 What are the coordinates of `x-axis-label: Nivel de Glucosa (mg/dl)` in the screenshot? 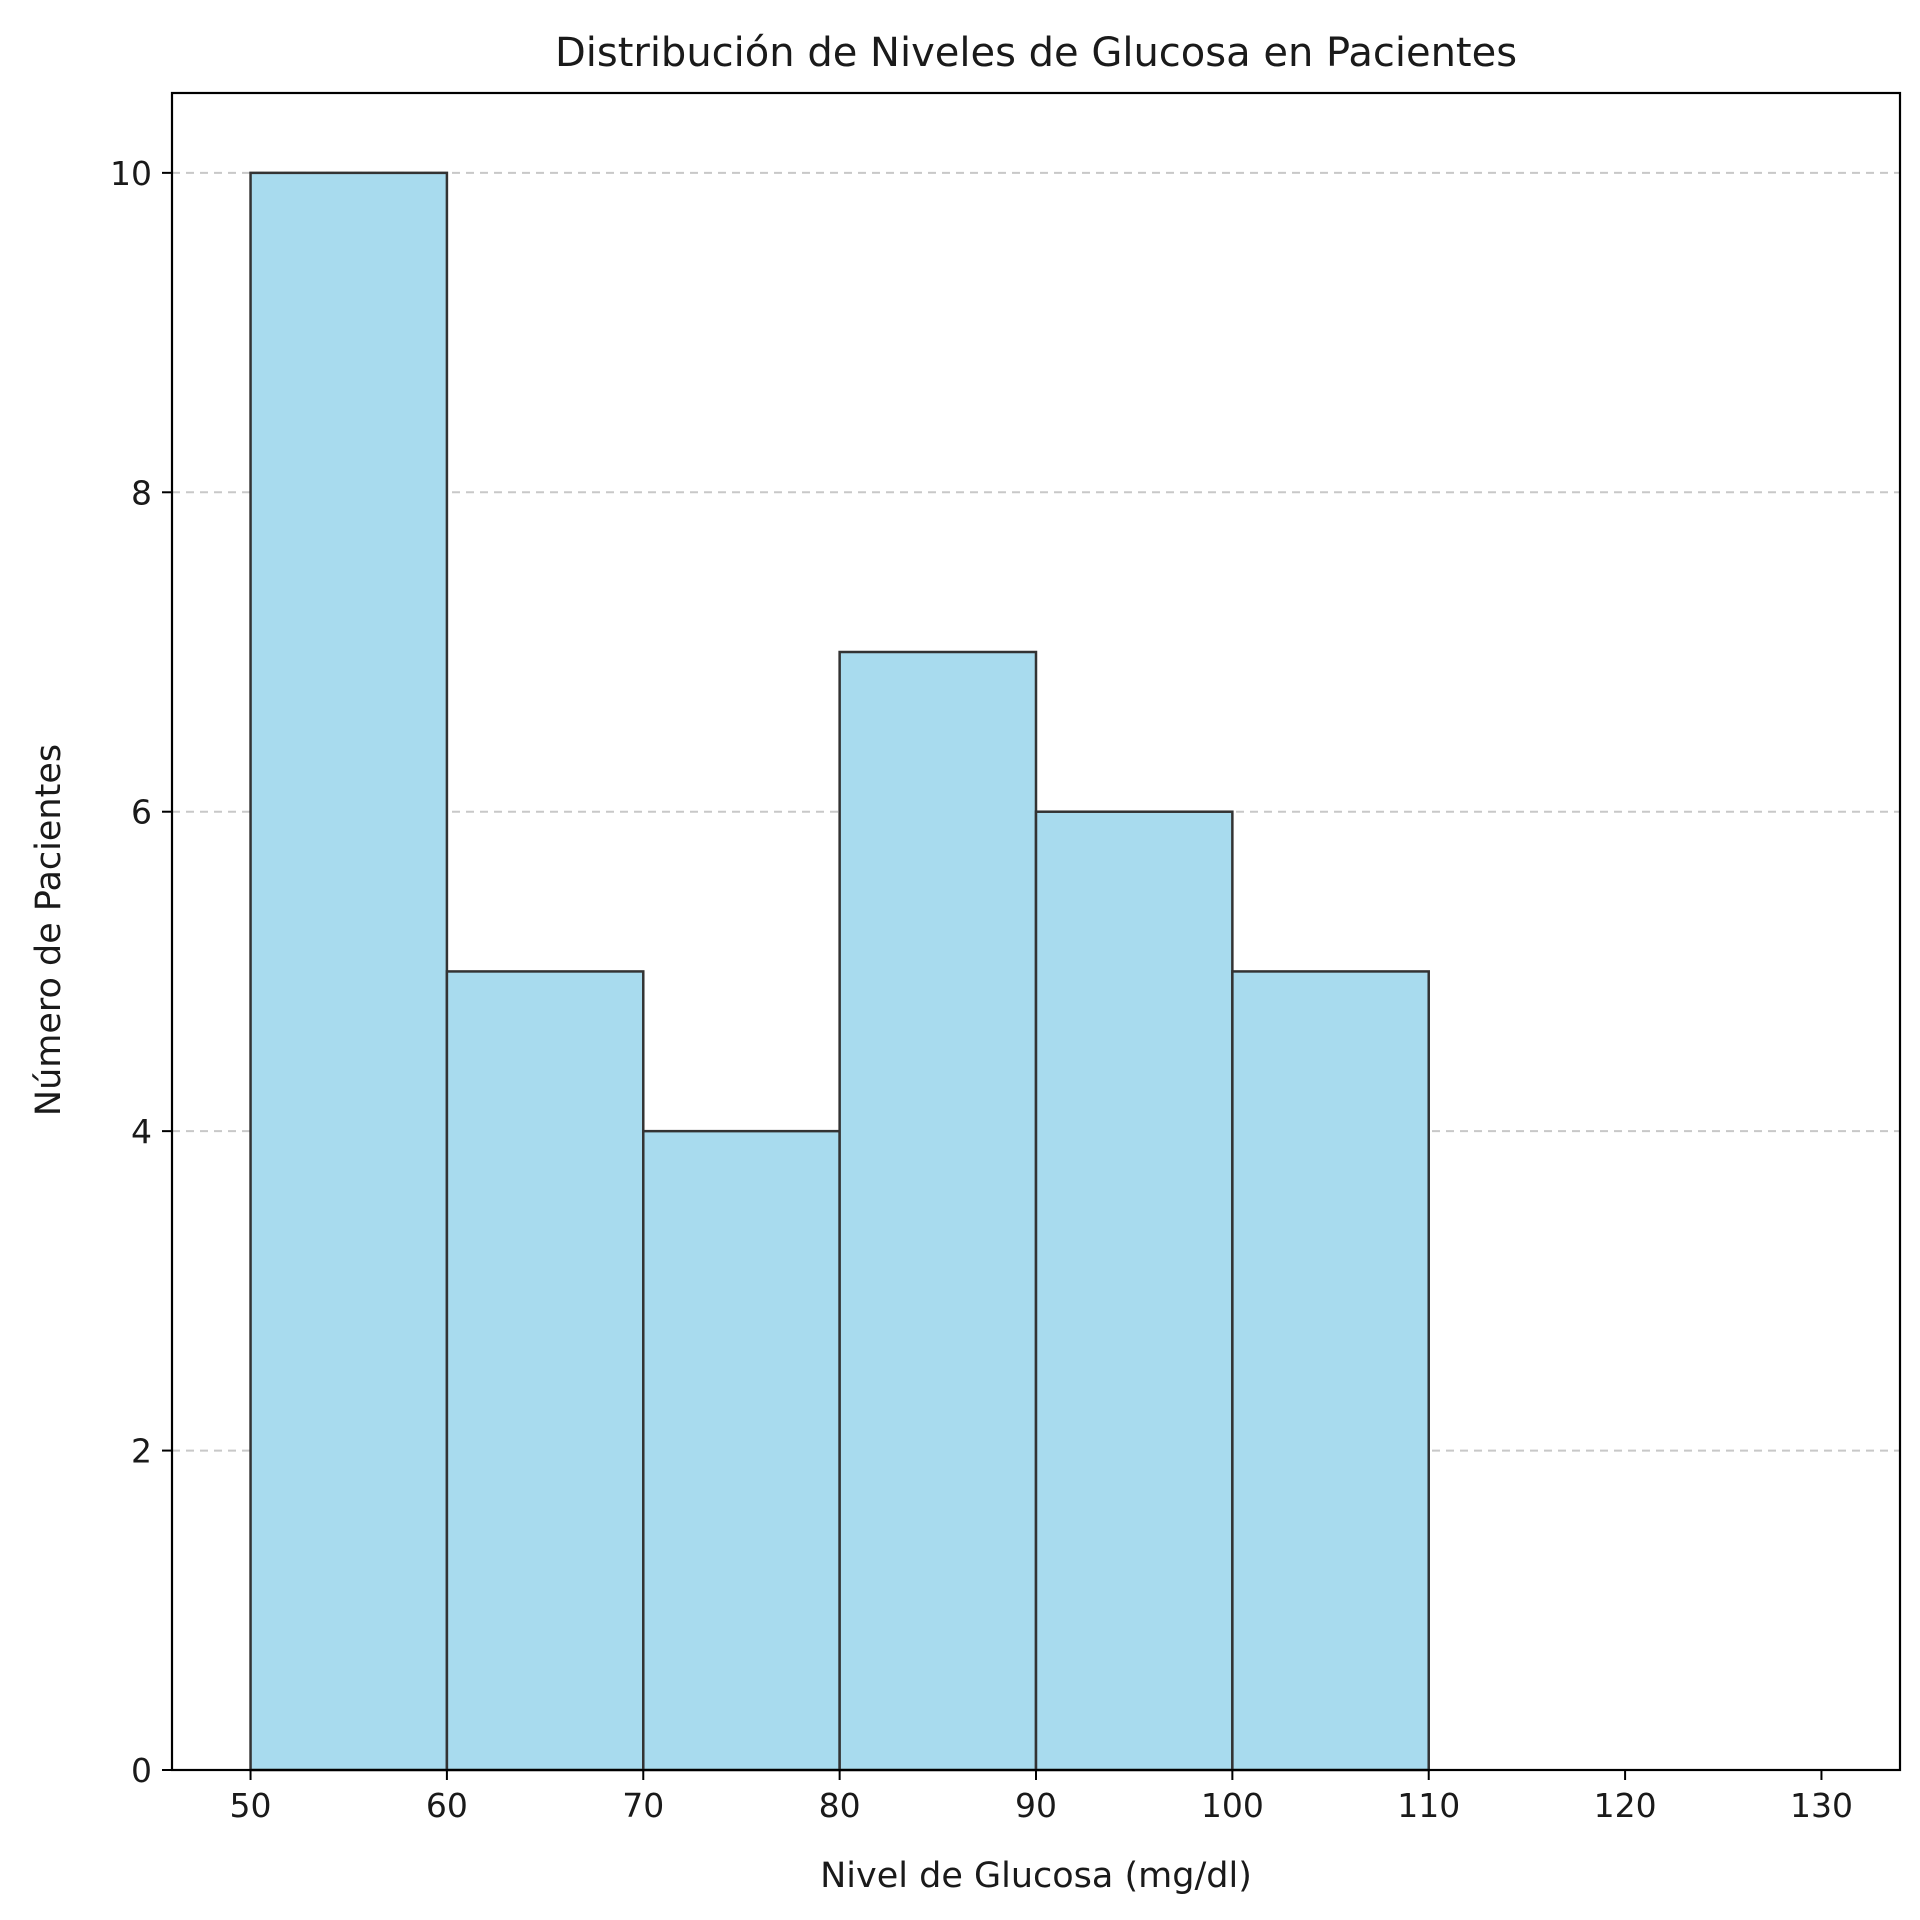 It's located at (1036, 1876).